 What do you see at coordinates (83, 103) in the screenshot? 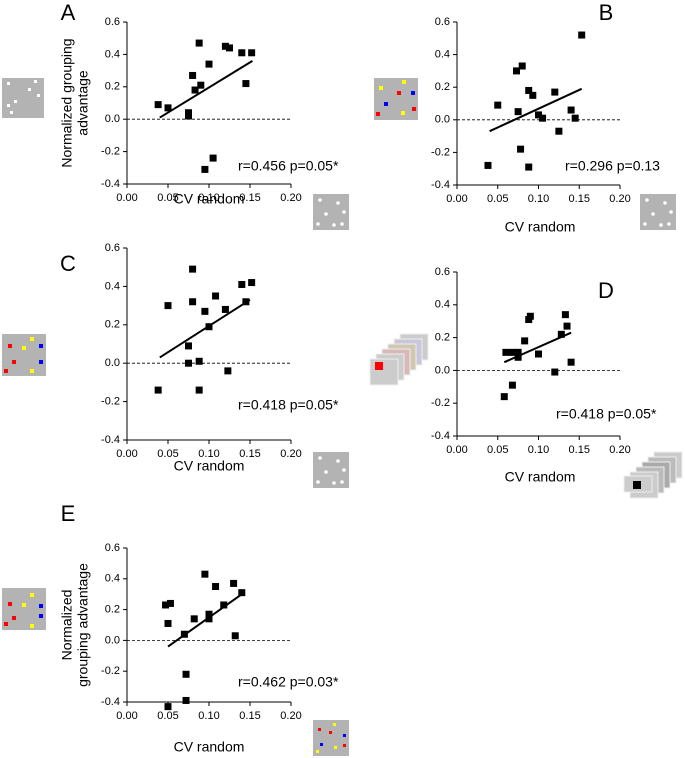
I see `y-axis-label: advantage` at bounding box center [83, 103].